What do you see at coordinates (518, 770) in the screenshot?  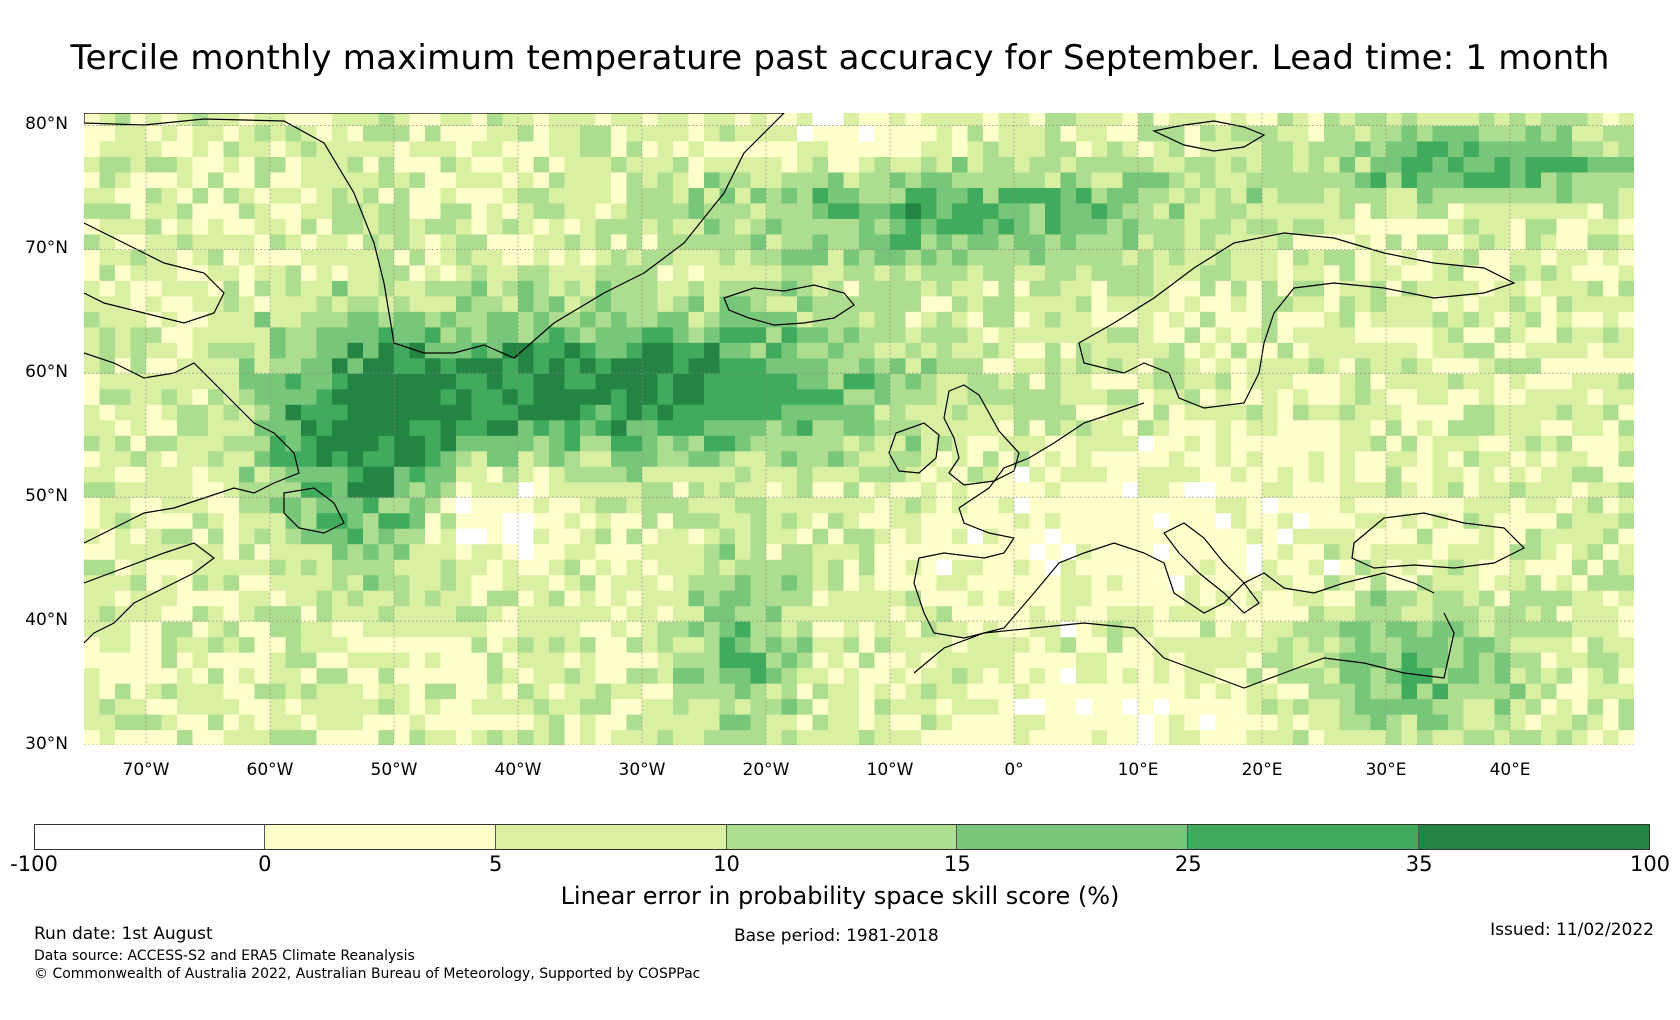 I see `longitude-label: 40°W` at bounding box center [518, 770].